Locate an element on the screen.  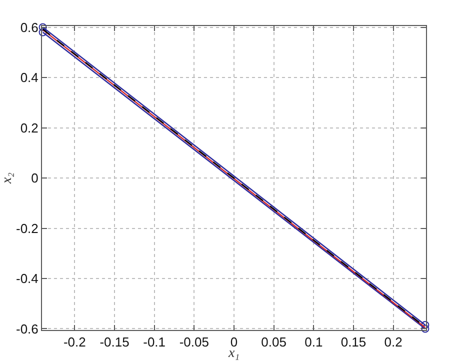
y-tick-label: 0.4 is located at coordinates (29, 78).